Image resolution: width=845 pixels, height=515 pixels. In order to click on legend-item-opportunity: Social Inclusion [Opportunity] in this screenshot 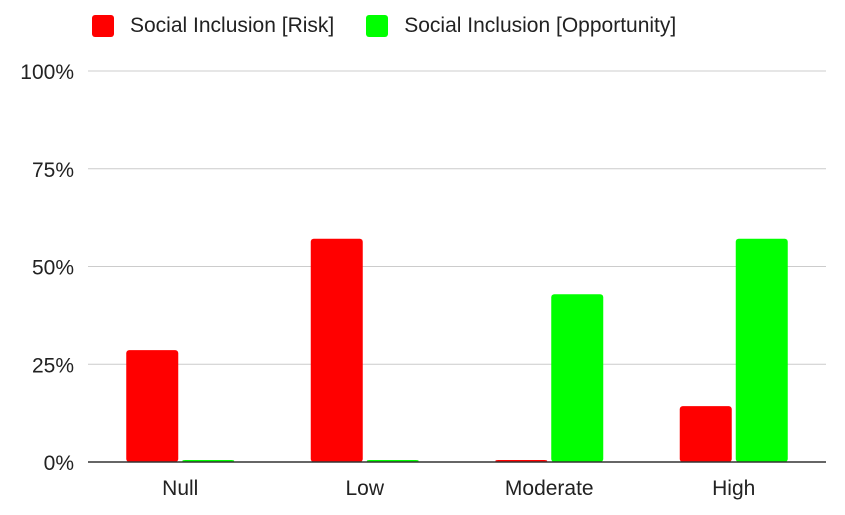, I will do `click(521, 26)`.